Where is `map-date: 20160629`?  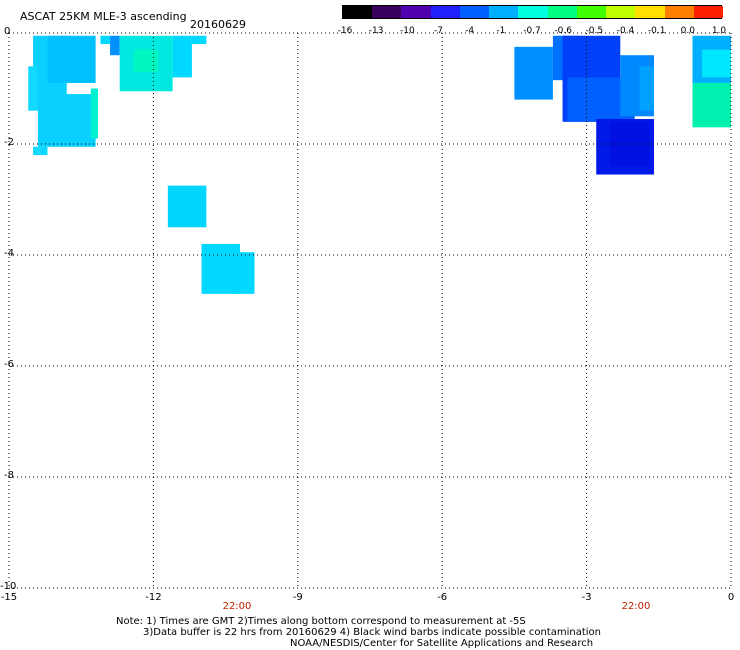
map-date: 20160629 is located at coordinates (218, 24).